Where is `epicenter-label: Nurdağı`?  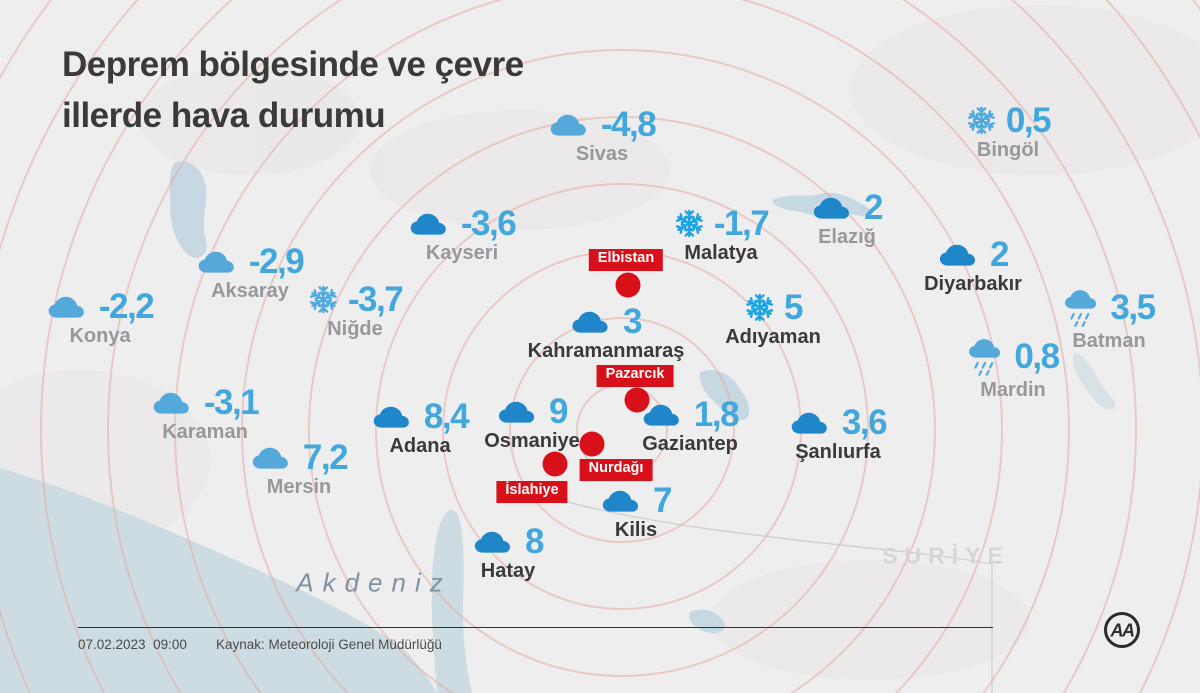 epicenter-label: Nurdağı is located at coordinates (616, 470).